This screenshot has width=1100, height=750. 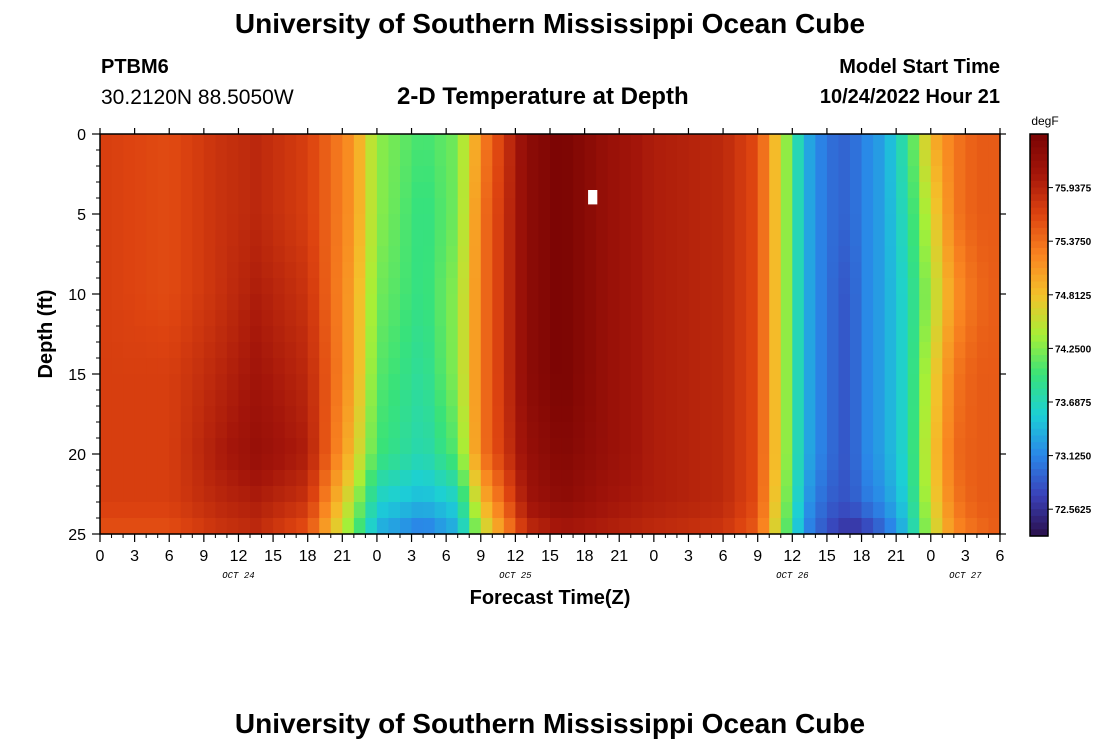 What do you see at coordinates (308, 556) in the screenshot?
I see `x-tick-label: 18` at bounding box center [308, 556].